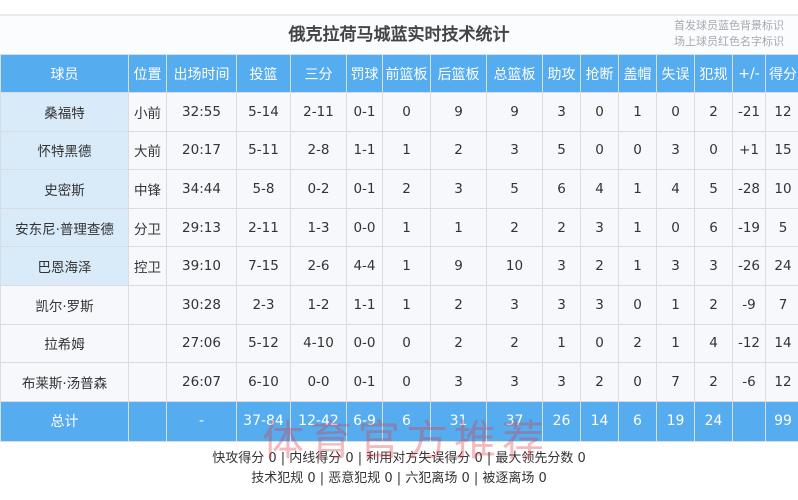 This screenshot has width=798, height=500. What do you see at coordinates (364, 73) in the screenshot?
I see `column-header: 罚球` at bounding box center [364, 73].